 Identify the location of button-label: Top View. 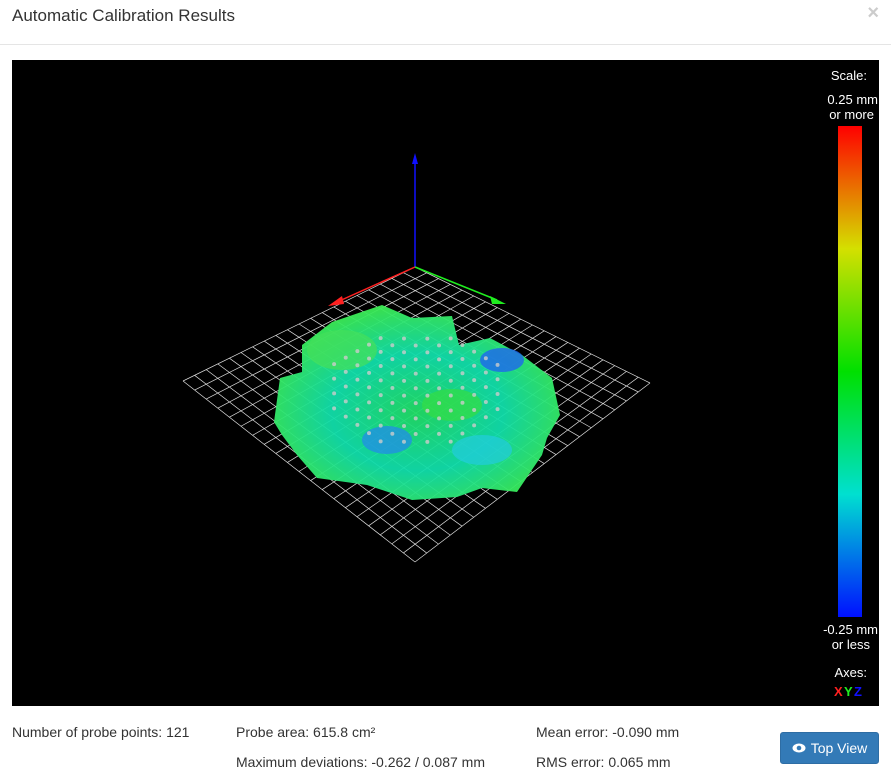
(839, 748).